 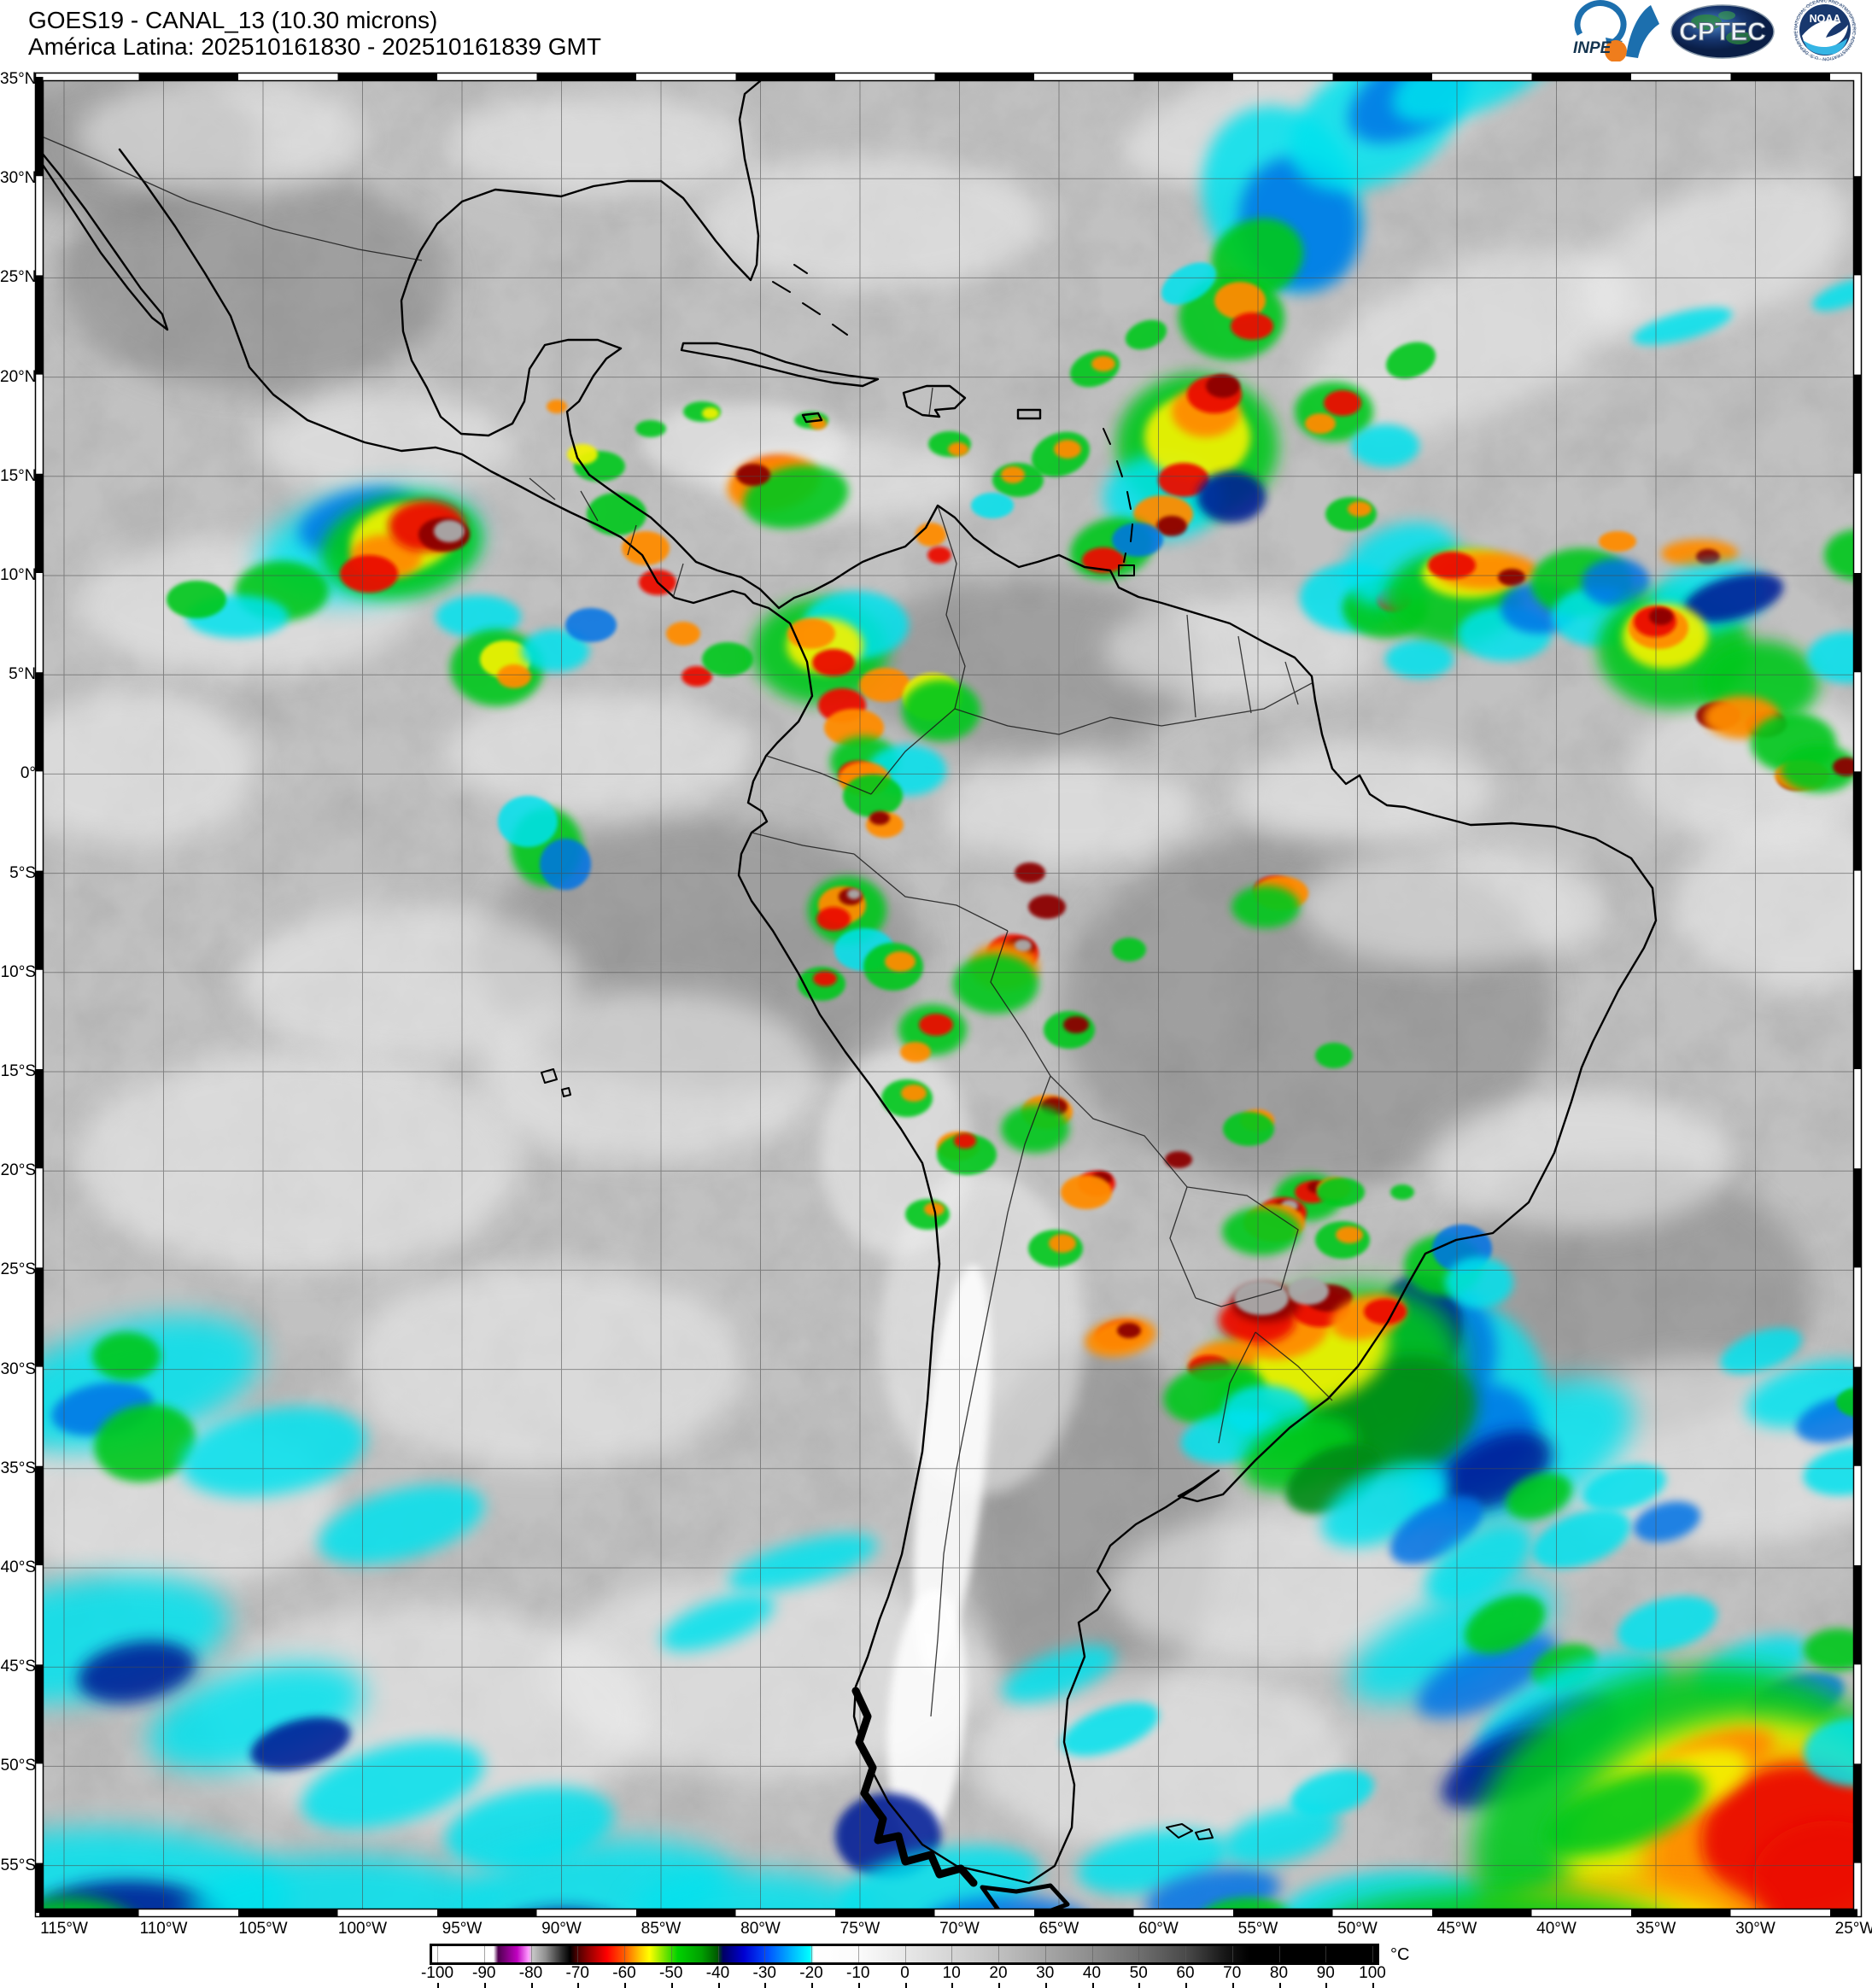 I want to click on colorbar-tick-label: 70, so click(x=1232, y=1973).